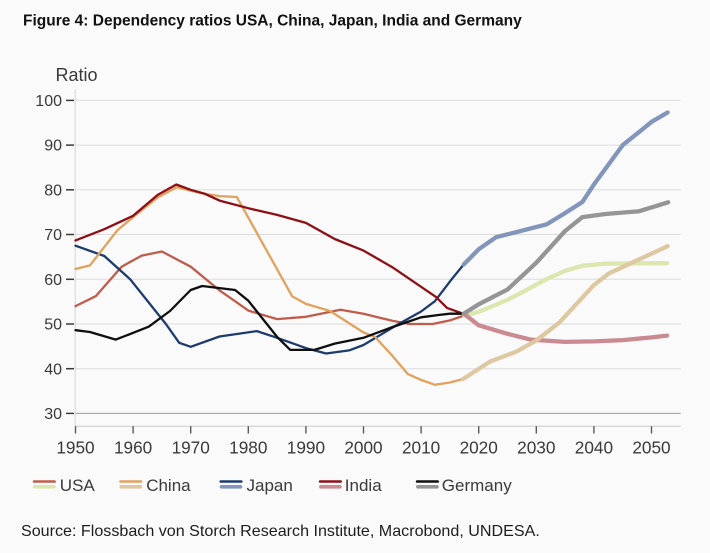  I want to click on svg-text: 2050, so click(651, 448).